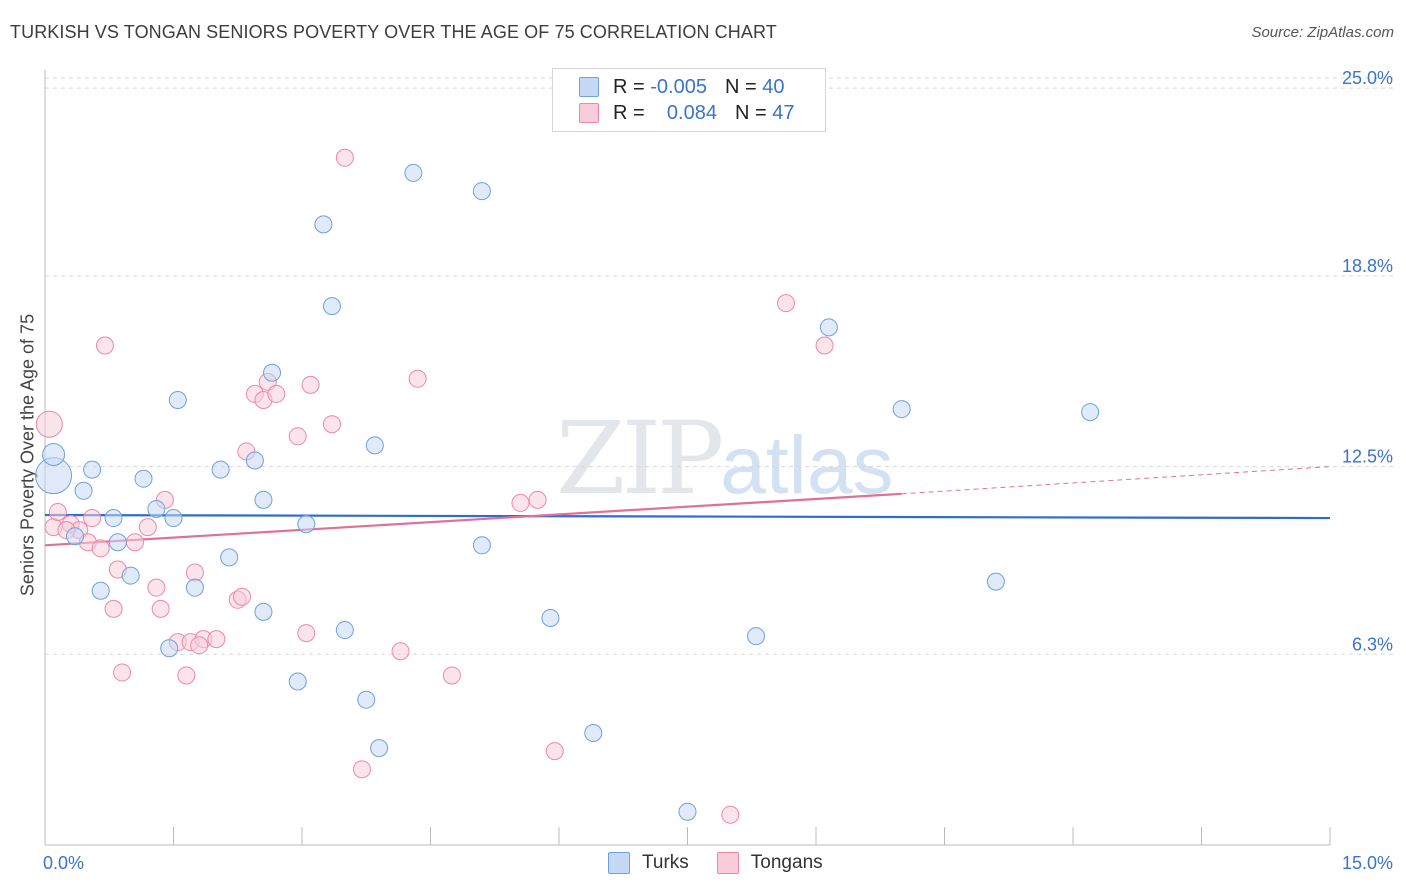 The image size is (1406, 892). I want to click on turks-n-value: 40, so click(773, 86).